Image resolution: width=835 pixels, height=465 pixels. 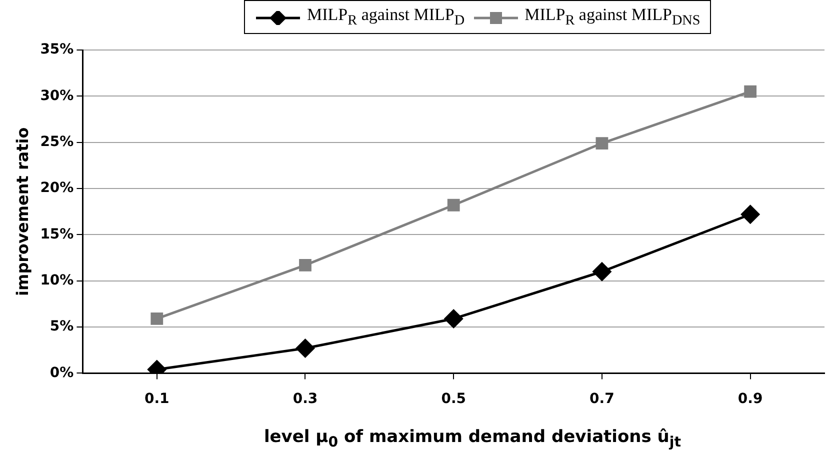 What do you see at coordinates (57, 280) in the screenshot?
I see `y-tick-label: 10%` at bounding box center [57, 280].